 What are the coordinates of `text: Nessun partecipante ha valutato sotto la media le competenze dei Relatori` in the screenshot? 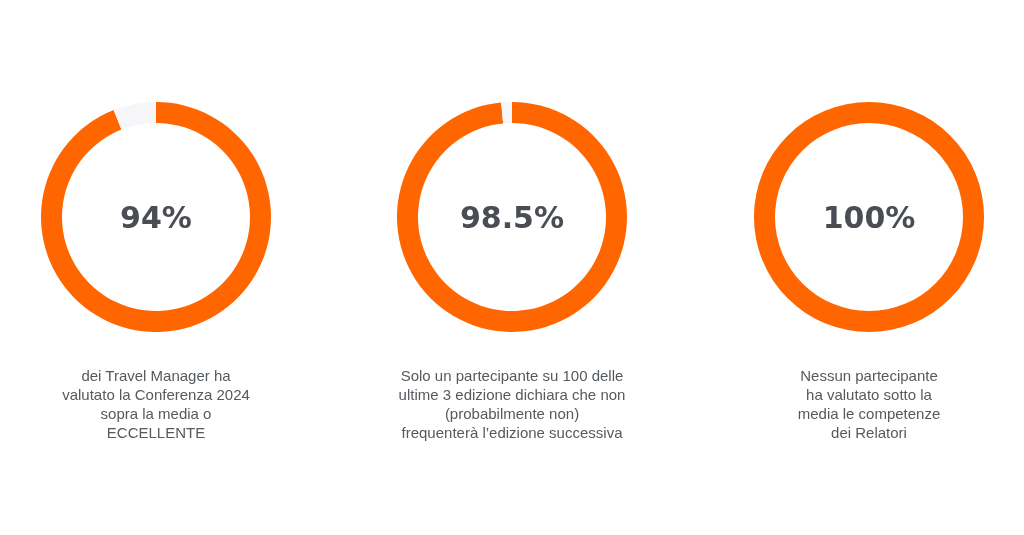 It's located at (869, 404).